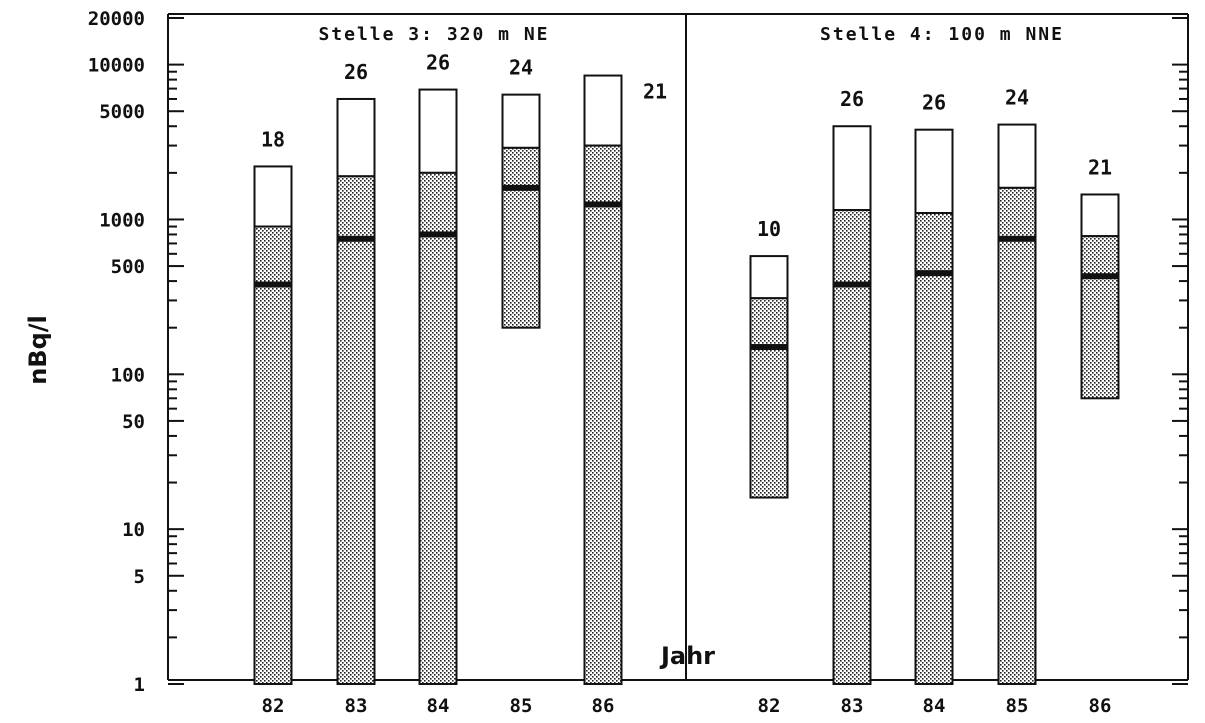 The image size is (1205, 723). I want to click on y-tick-label: 5000, so click(122, 112).